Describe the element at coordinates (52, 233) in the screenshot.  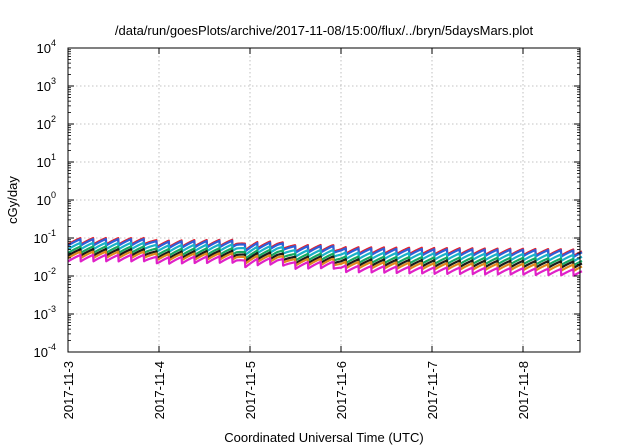
I see `y-tick-exponent: -1` at that location.